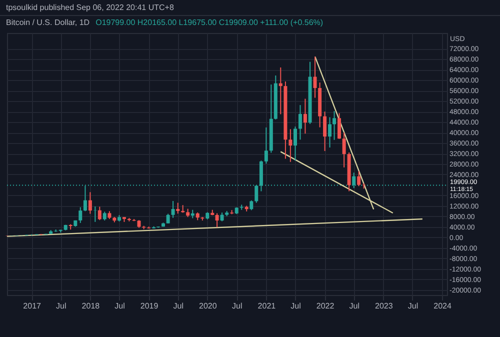  What do you see at coordinates (149, 306) in the screenshot?
I see `x-tick-label: 2019` at bounding box center [149, 306].